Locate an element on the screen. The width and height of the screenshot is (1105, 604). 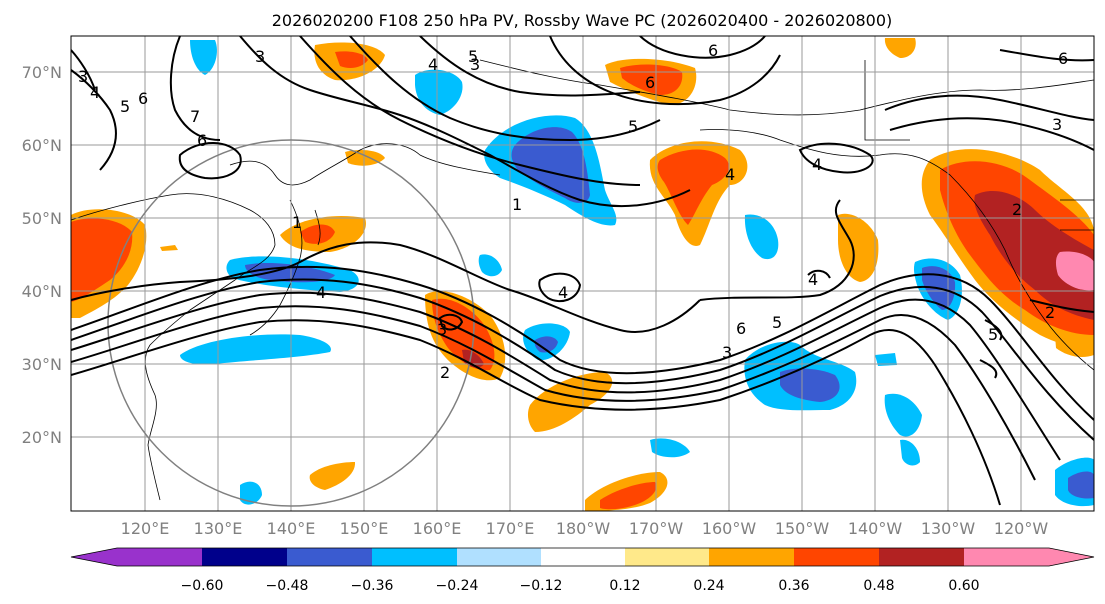
lon-label: 130°E is located at coordinates (218, 528).